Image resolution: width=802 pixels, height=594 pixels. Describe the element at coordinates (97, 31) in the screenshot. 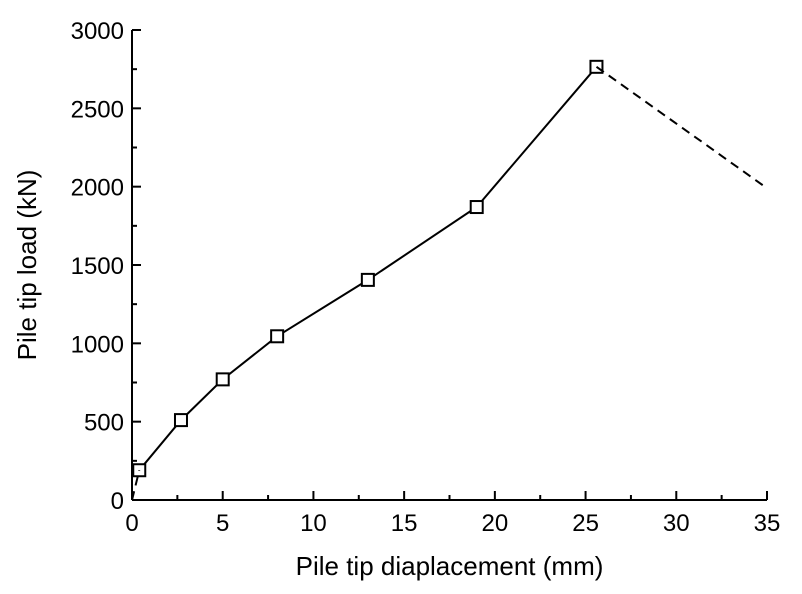

I see `y-tick-label: 3000` at that location.